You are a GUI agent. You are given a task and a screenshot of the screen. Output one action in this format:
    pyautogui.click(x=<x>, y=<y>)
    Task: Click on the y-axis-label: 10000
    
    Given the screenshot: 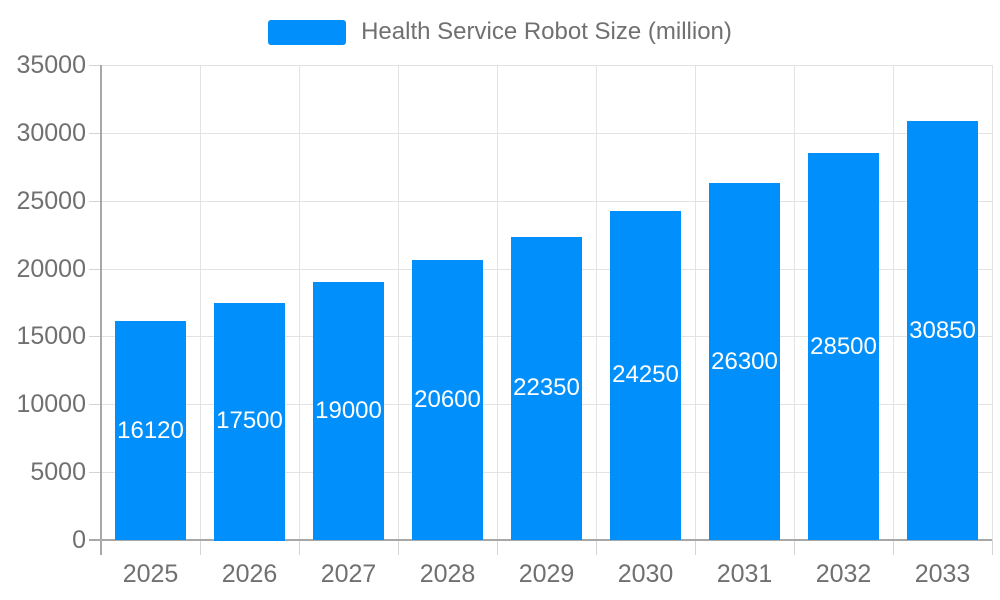 What is the action you would take?
    pyautogui.click(x=51, y=404)
    